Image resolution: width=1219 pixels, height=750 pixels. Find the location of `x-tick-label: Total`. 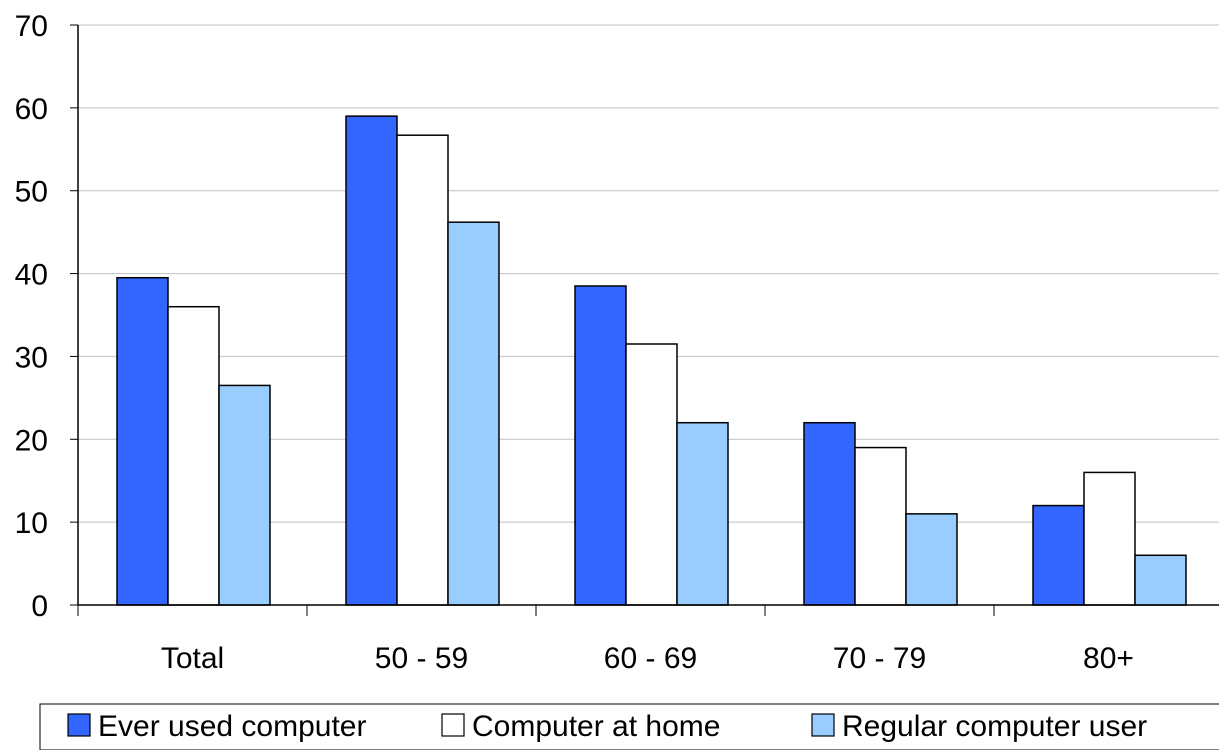

x-tick-label: Total is located at coordinates (192, 658).